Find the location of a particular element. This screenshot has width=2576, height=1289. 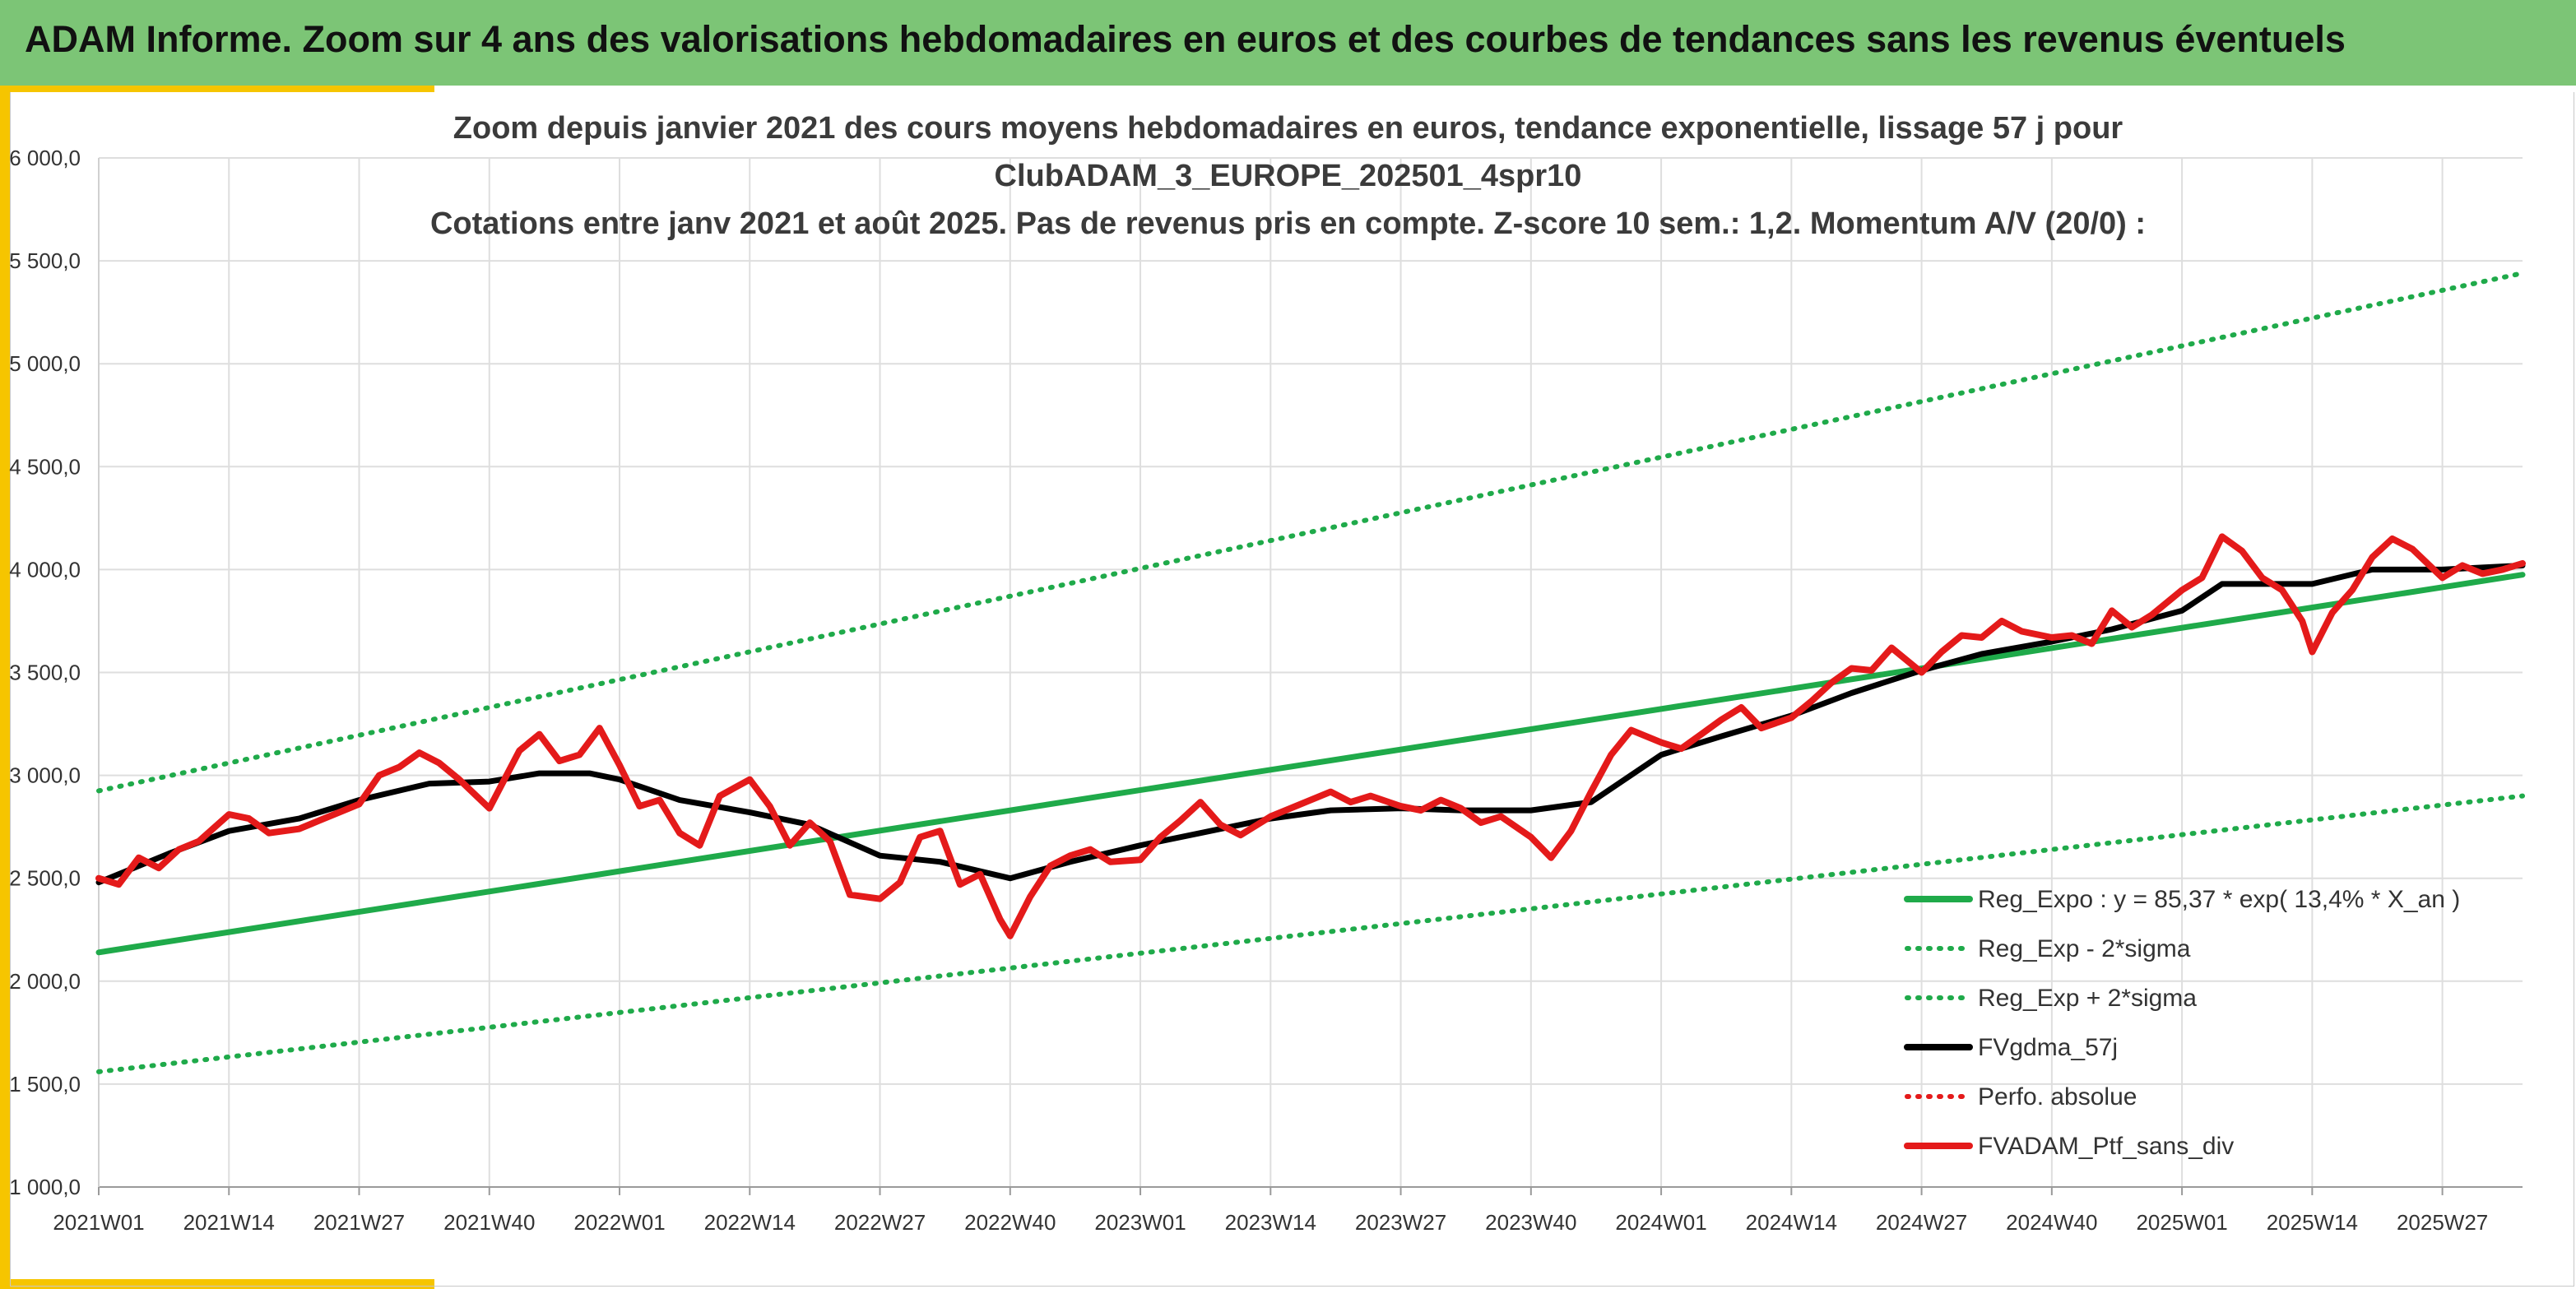

x-tick-label: 2023W40 is located at coordinates (1530, 1222).